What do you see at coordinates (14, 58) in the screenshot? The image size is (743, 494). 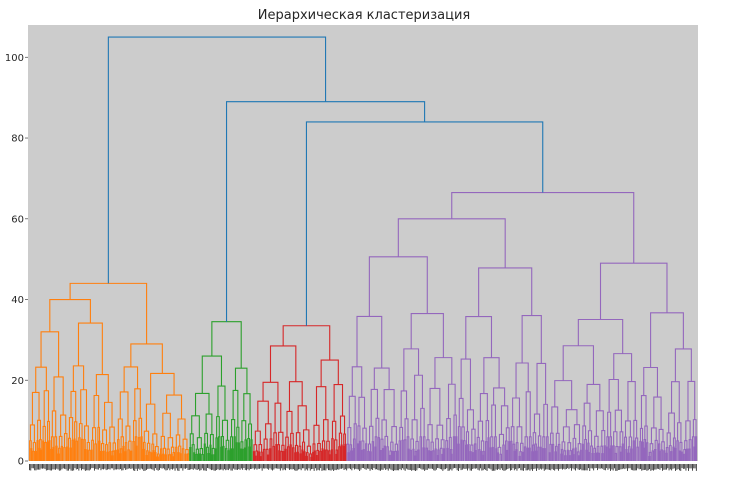 I see `y-tick-label: 100` at bounding box center [14, 58].